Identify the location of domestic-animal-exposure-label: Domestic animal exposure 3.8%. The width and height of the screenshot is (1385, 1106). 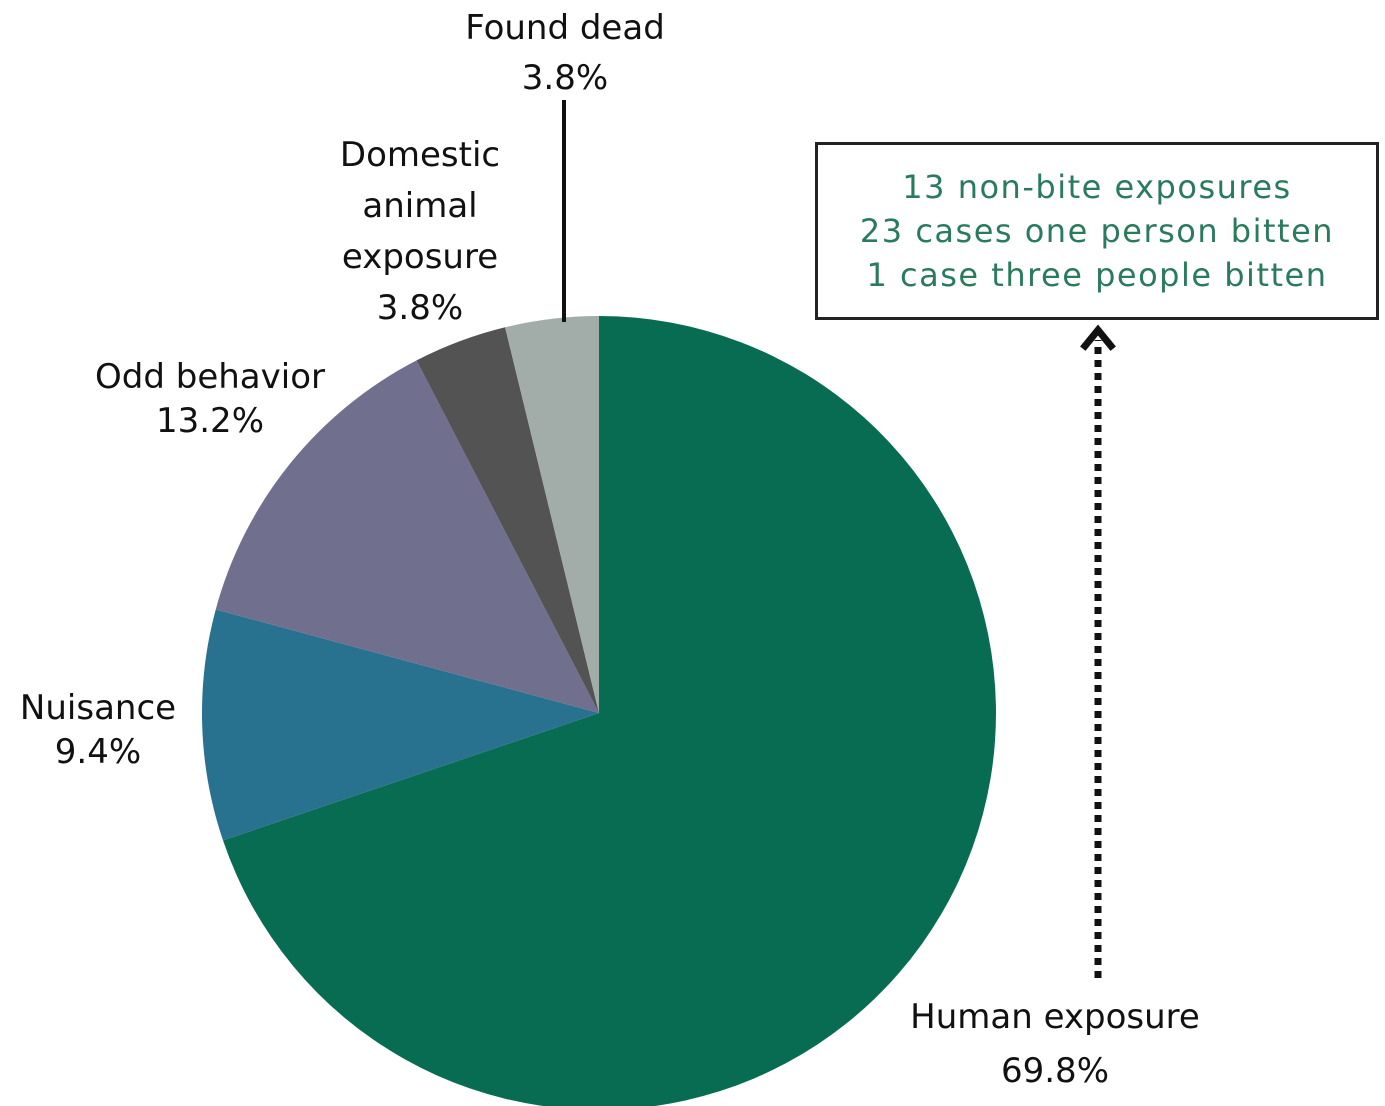
(420, 232).